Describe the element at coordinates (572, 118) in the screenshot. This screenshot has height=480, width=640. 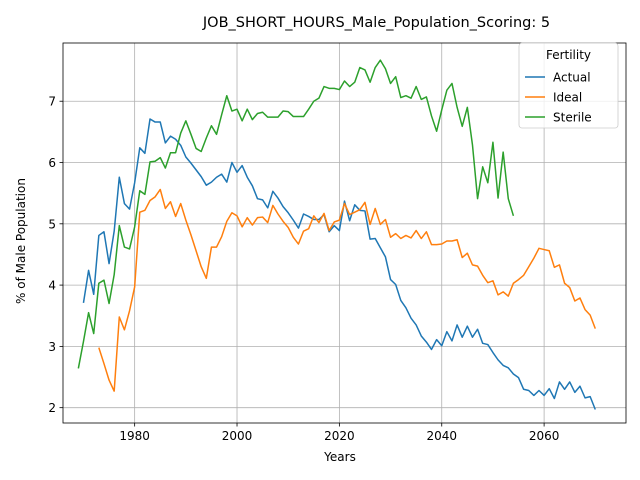
I see `legend-label-sterile: Sterile` at that location.